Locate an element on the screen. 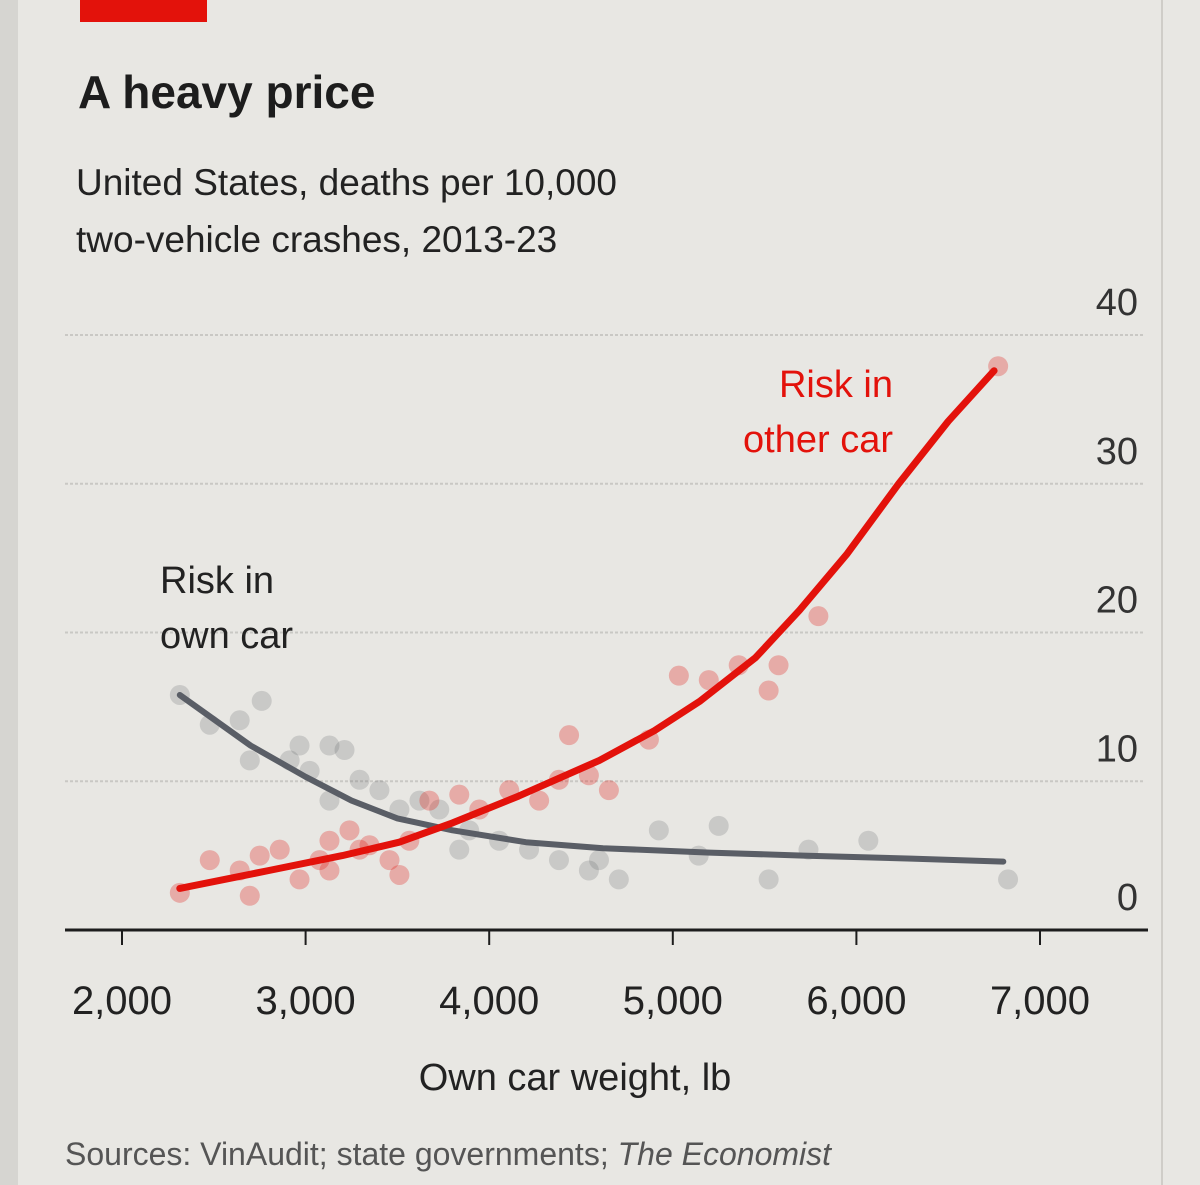  y-tick-label: 0 is located at coordinates (1127, 898).